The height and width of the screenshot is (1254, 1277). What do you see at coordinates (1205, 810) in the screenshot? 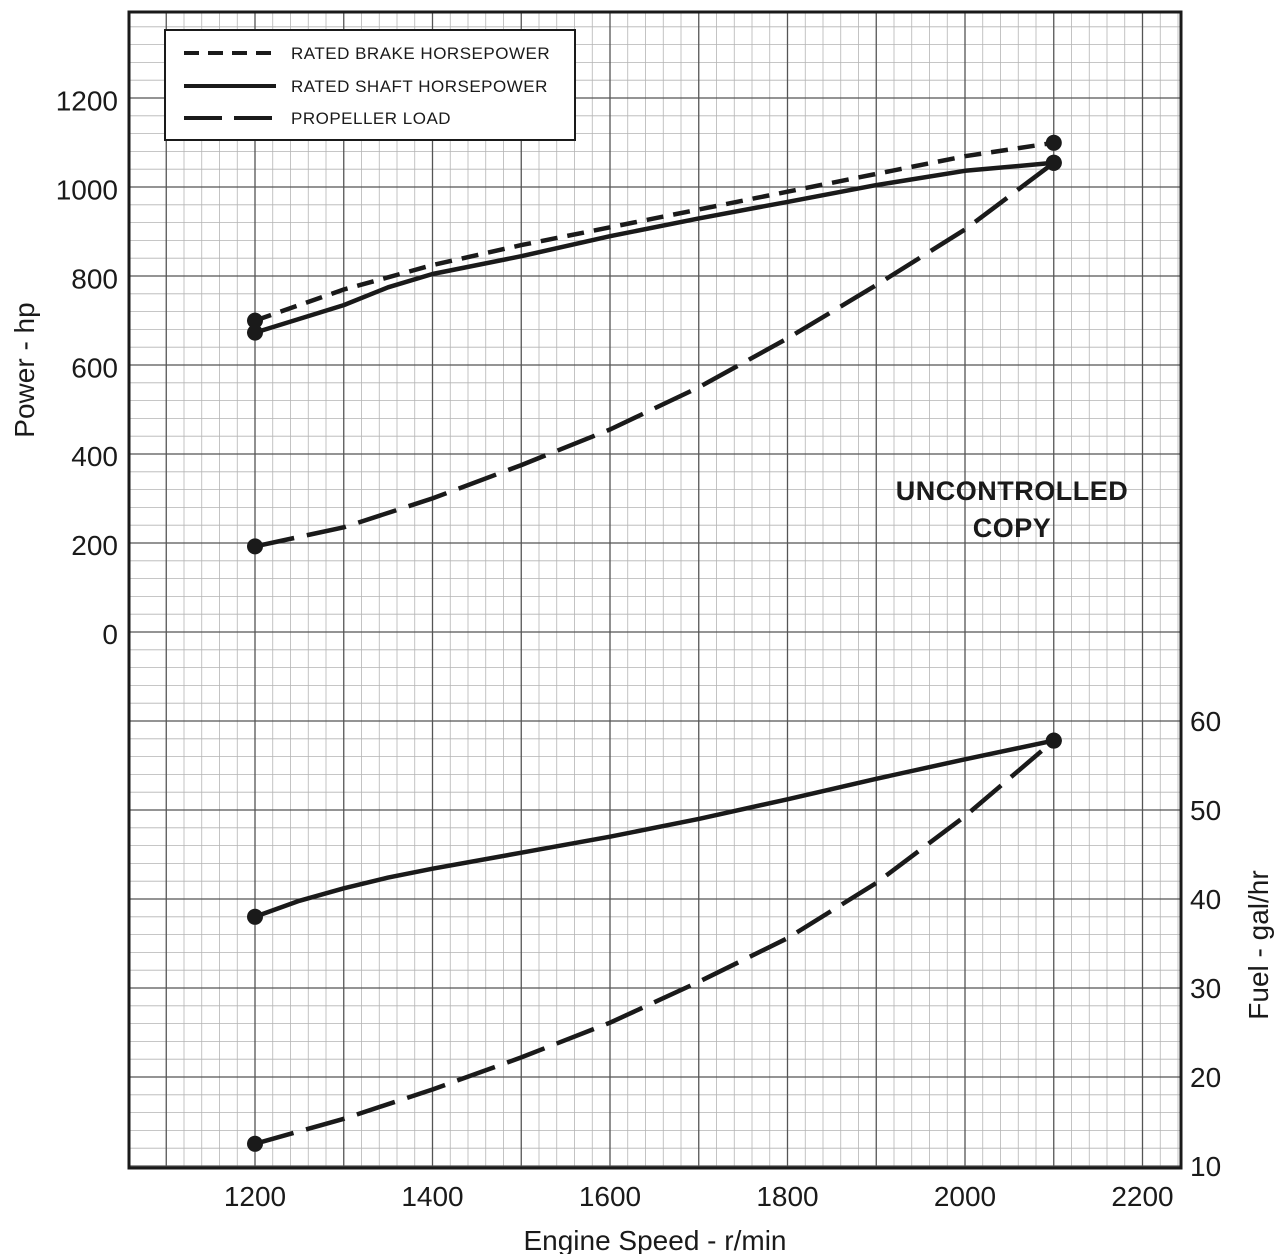
I see `fuel-tick-label: 50` at bounding box center [1205, 810].